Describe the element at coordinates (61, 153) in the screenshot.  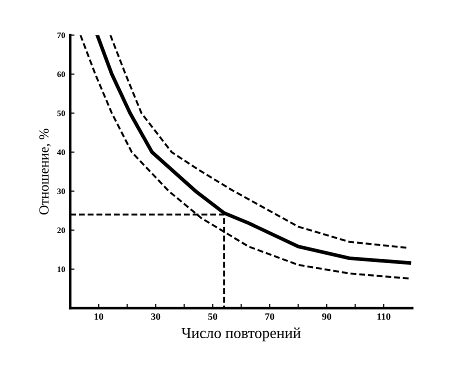
I see `y-tick-label: 40` at that location.